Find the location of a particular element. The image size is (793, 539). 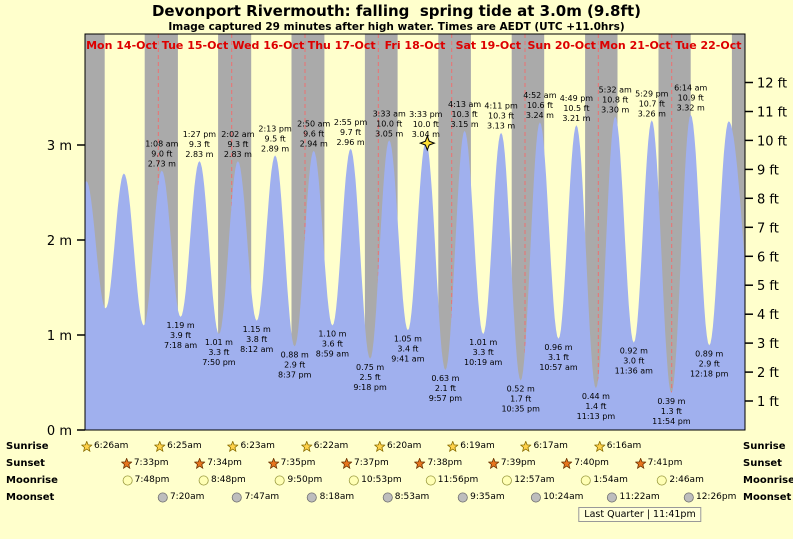

high-tide-annotation: 1:27 pm is located at coordinates (200, 134).